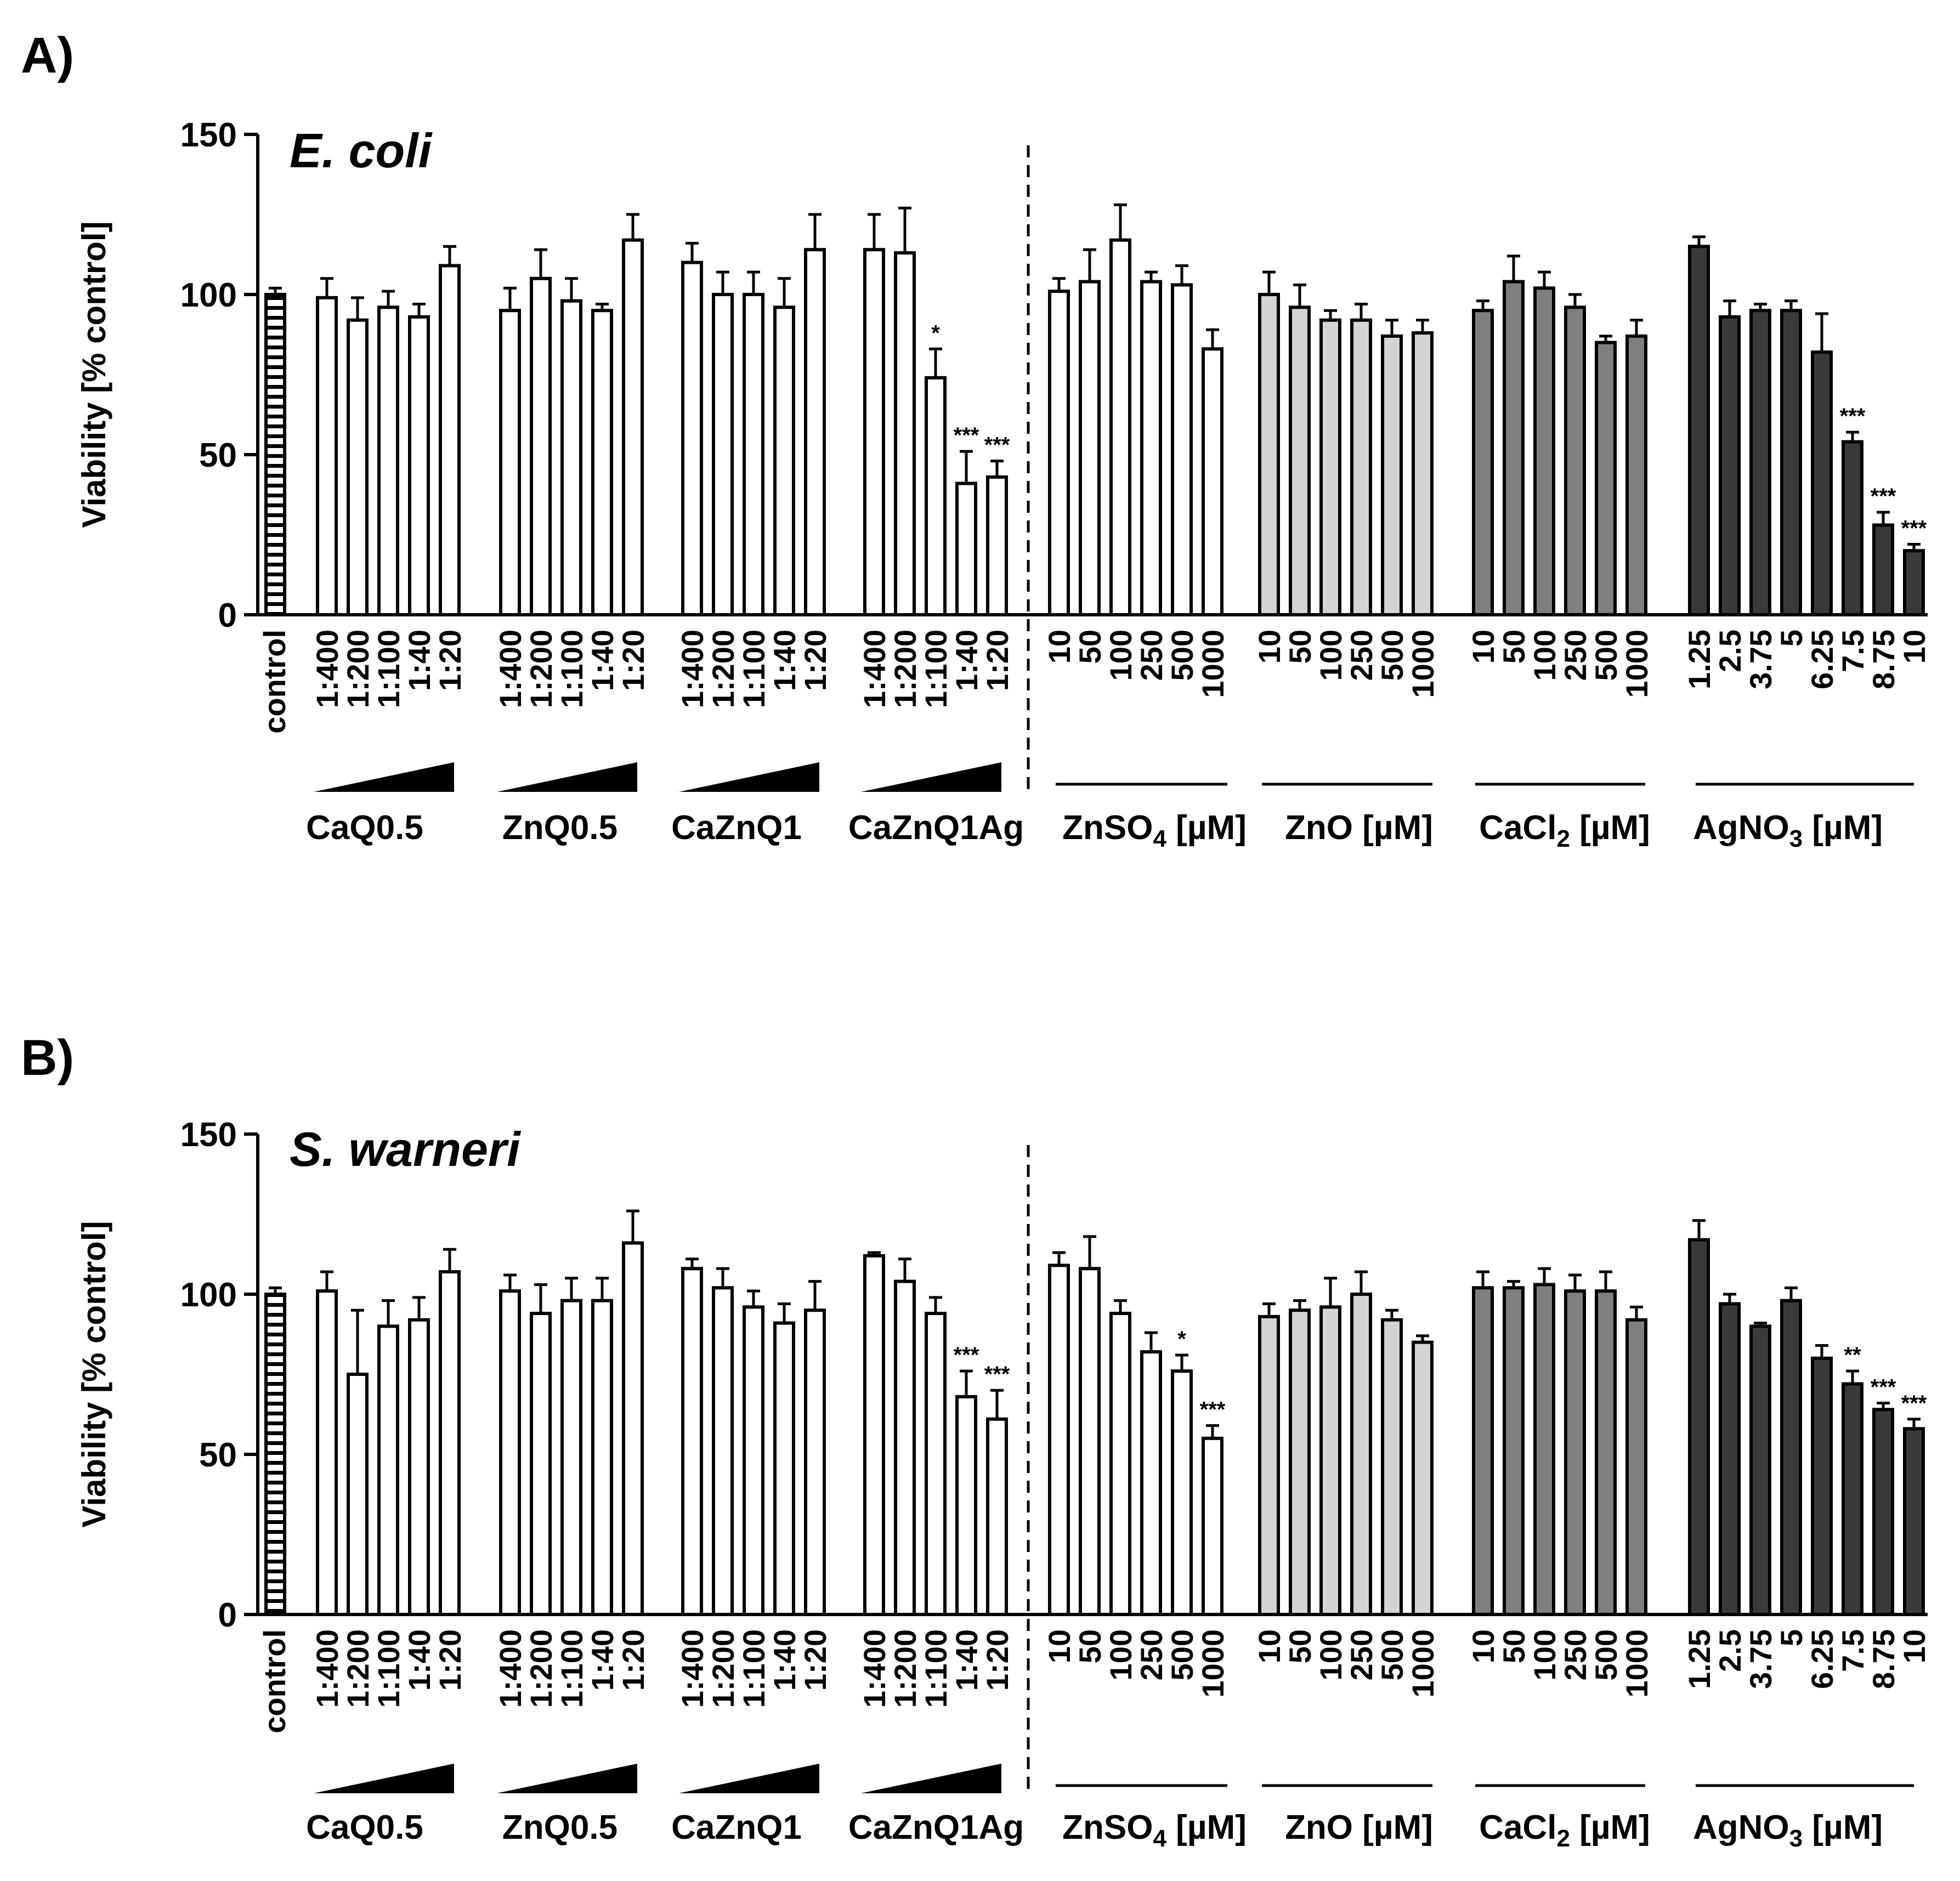 The height and width of the screenshot is (1881, 1960). I want to click on group-label: CaCl2 [µM], so click(1564, 830).